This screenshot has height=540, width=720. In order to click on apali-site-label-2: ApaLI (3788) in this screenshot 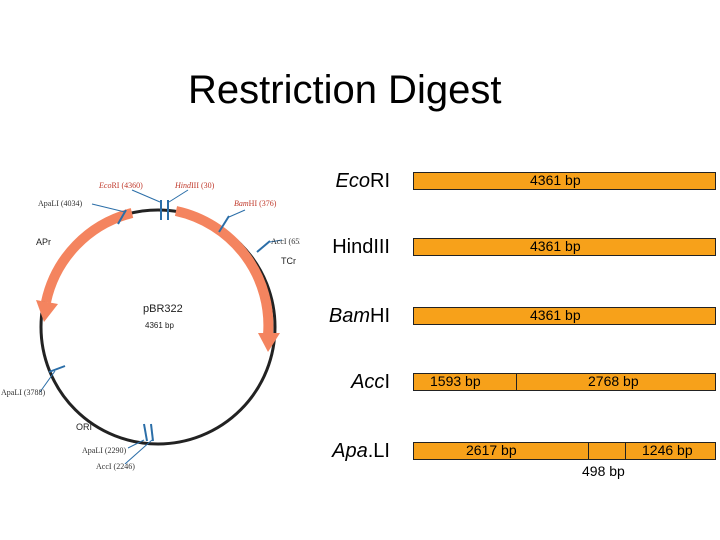, I will do `click(23, 392)`.